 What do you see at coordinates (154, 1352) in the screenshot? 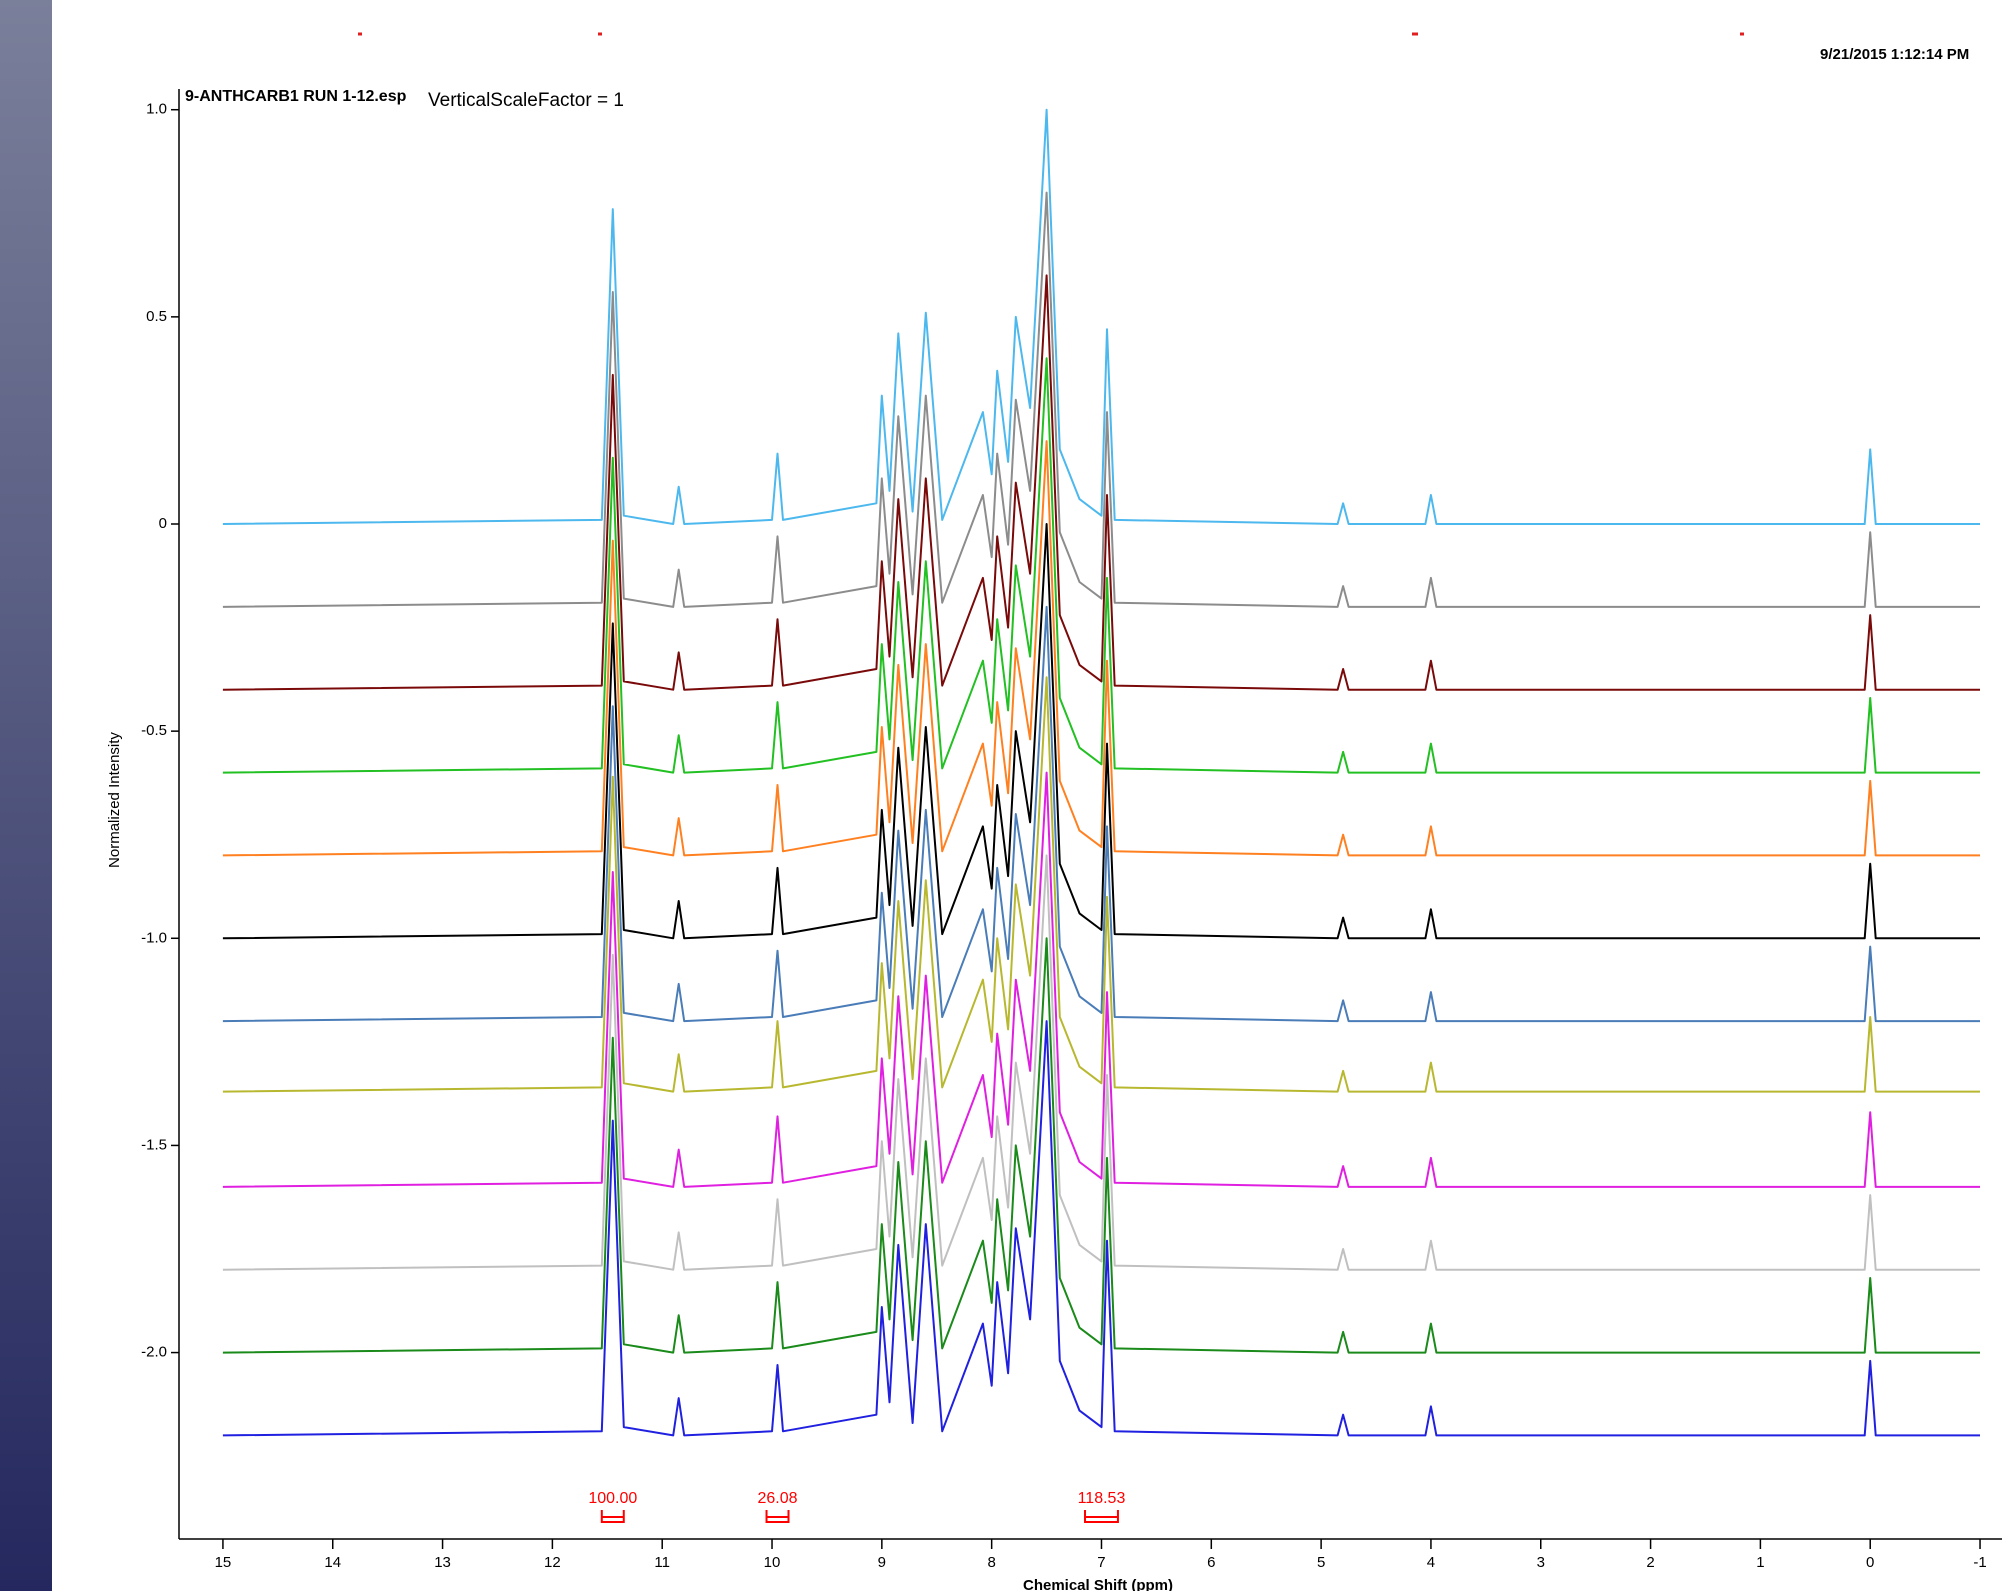
I see `y-tick-label: -2.0` at bounding box center [154, 1352].